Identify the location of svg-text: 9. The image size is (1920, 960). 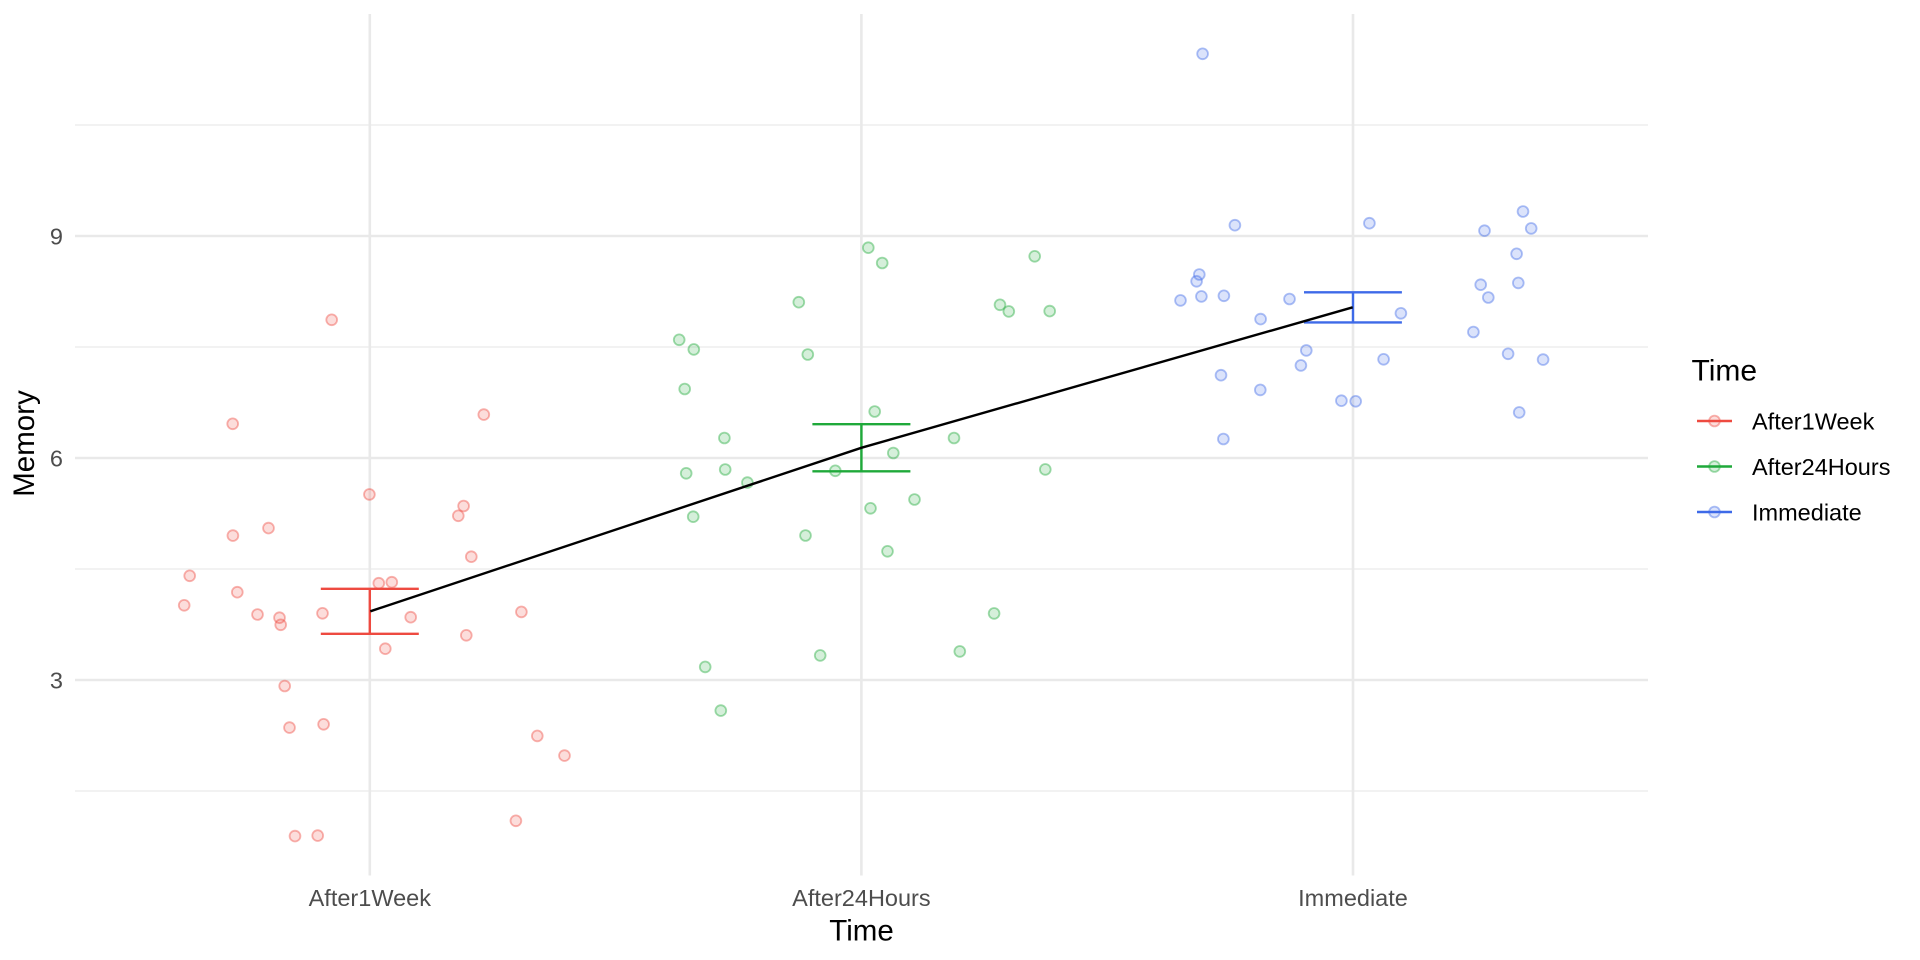
(56, 236).